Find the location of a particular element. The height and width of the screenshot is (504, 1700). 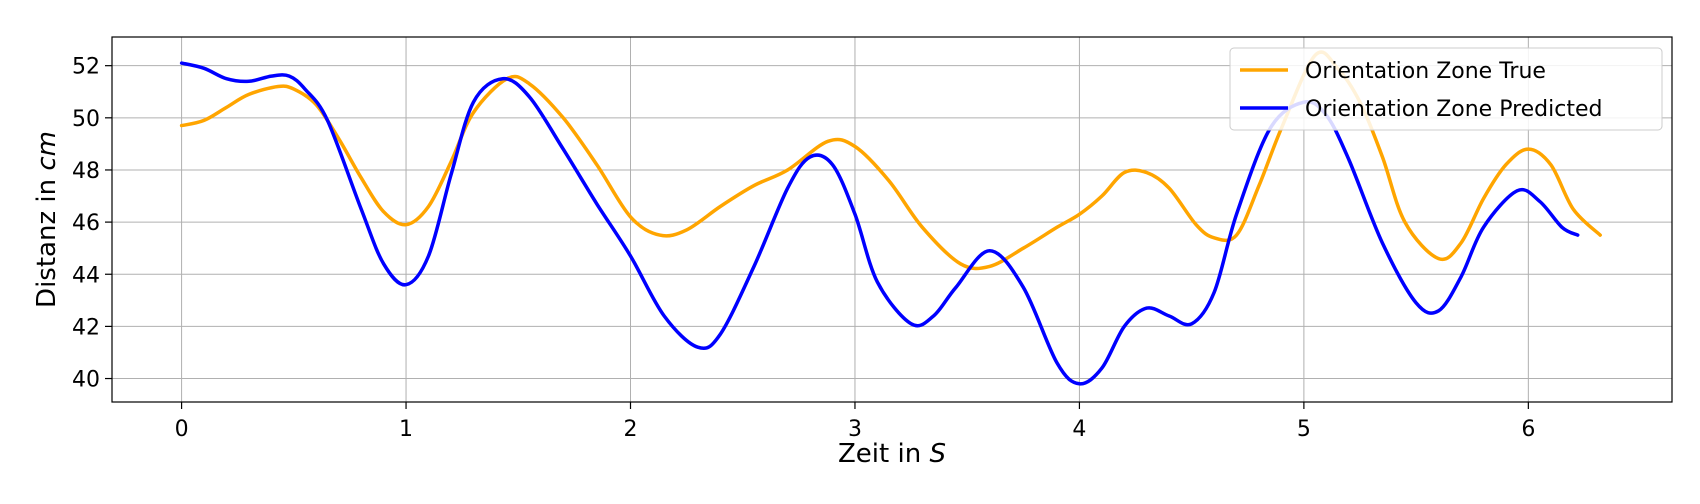

x-tick-label: 4 is located at coordinates (1079, 429).